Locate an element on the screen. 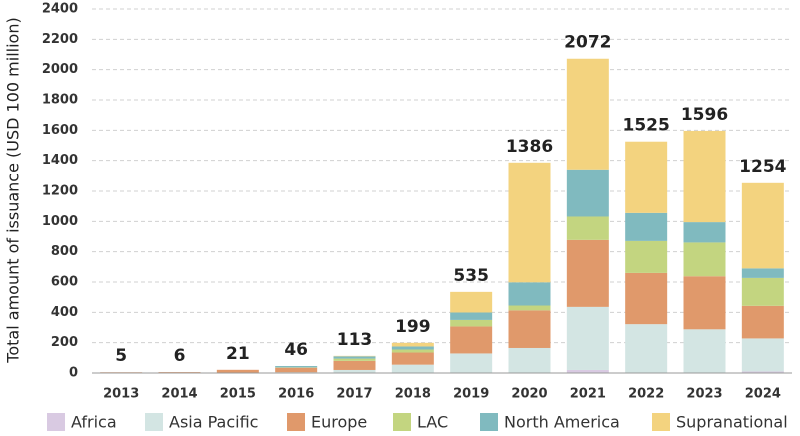 This screenshot has height=436, width=800. total-label: 1525 is located at coordinates (646, 126).